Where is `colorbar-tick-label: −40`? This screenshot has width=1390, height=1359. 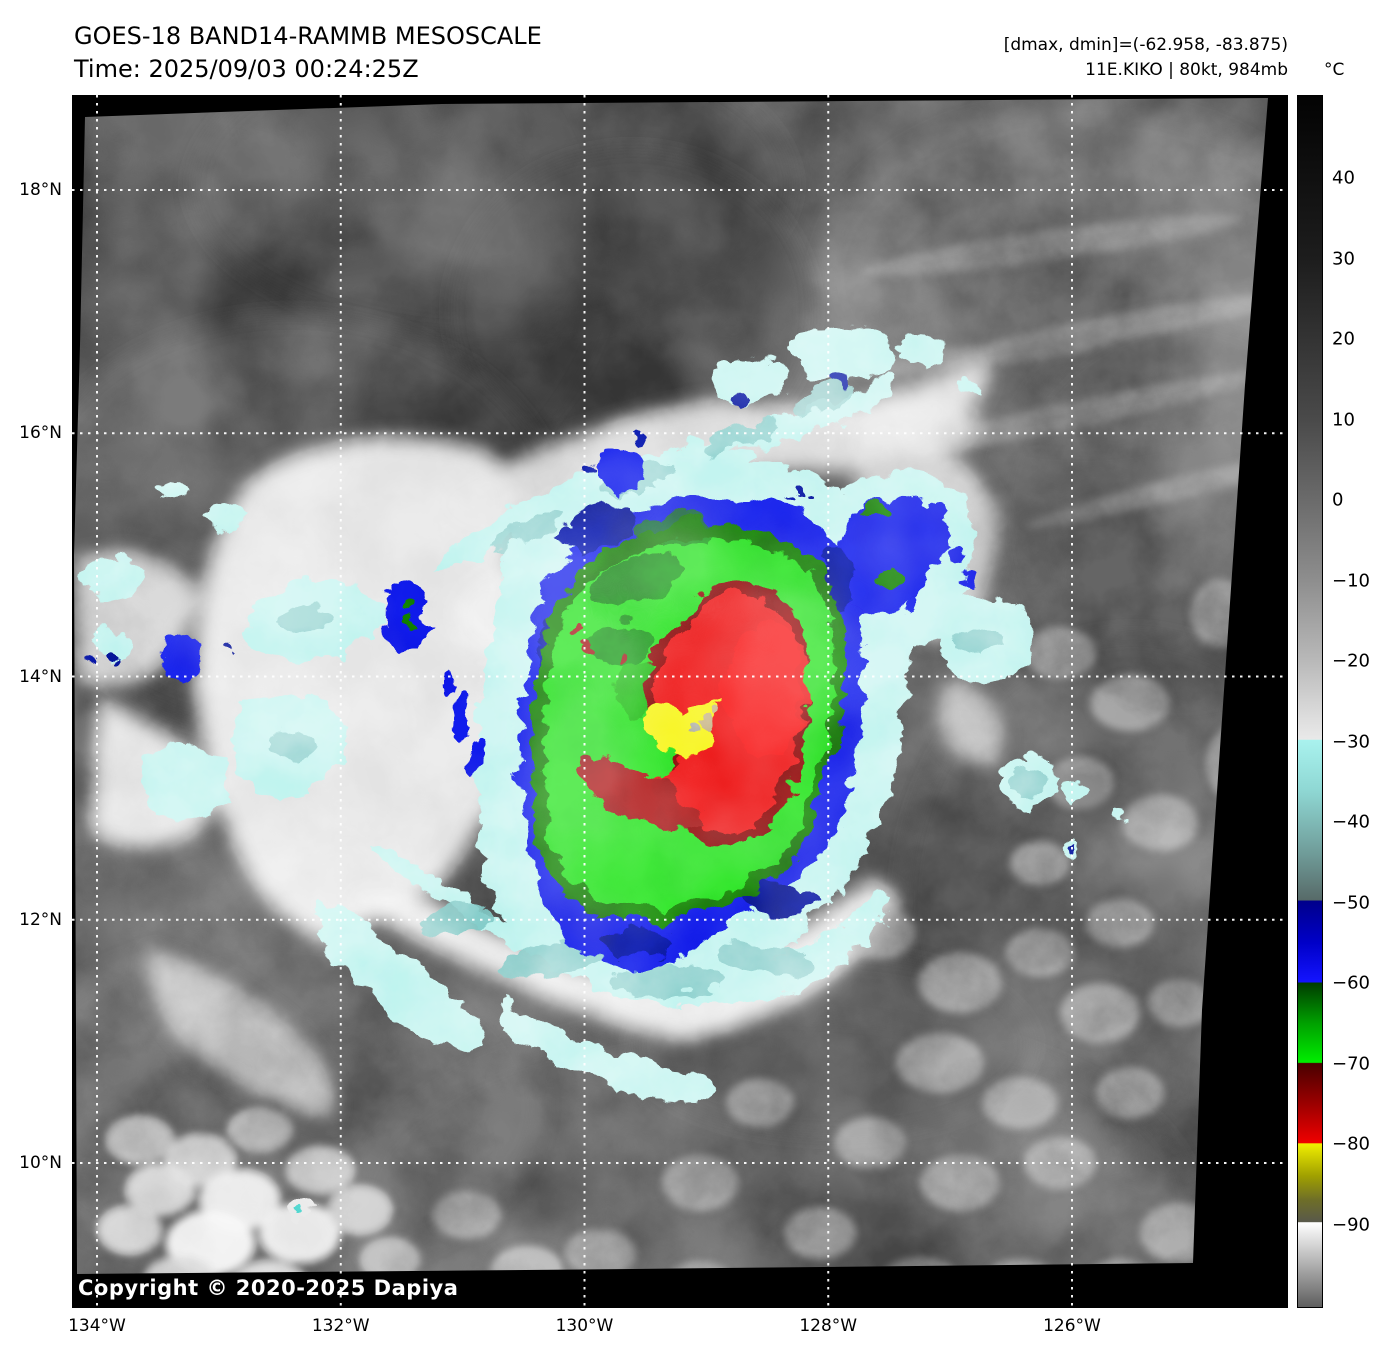
colorbar-tick-label: −40 is located at coordinates (1351, 822).